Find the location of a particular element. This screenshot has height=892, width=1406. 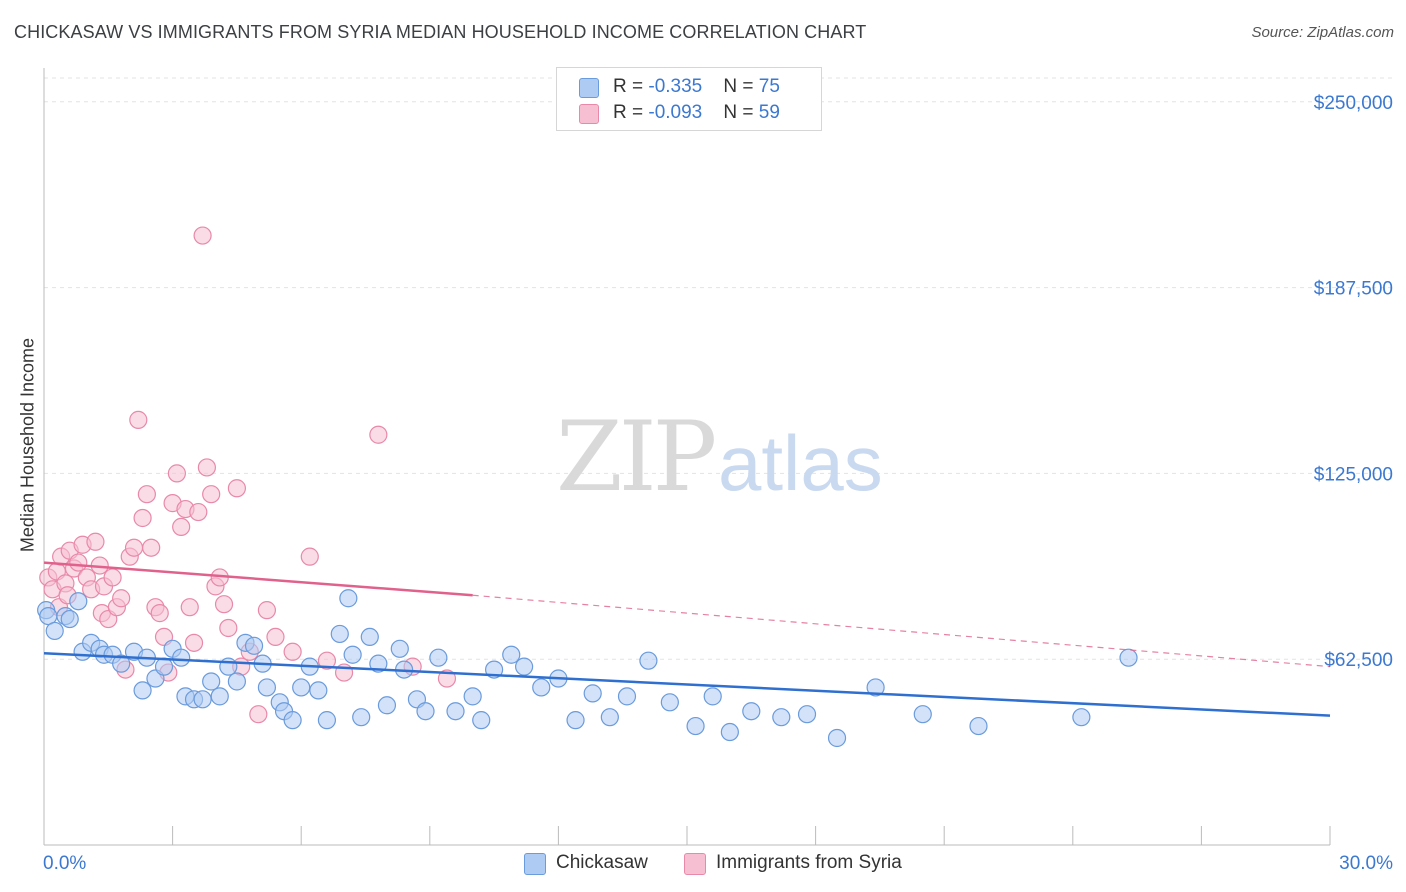

watermark: ZIP atlas is located at coordinates (719, 457).